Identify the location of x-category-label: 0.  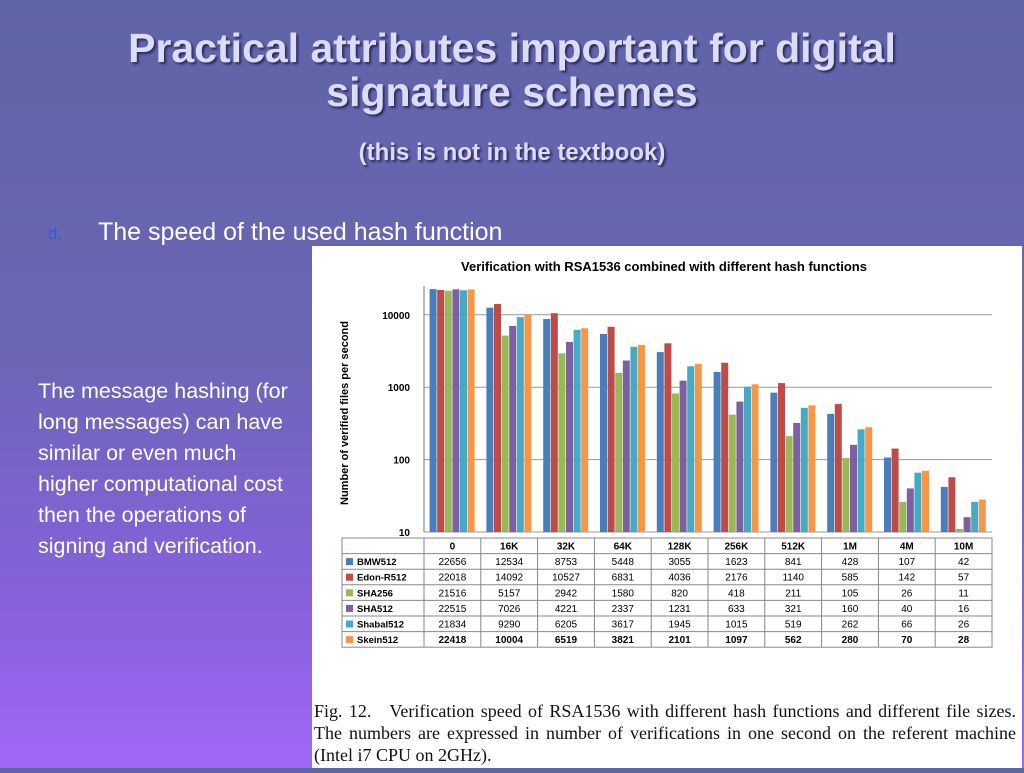
(453, 547).